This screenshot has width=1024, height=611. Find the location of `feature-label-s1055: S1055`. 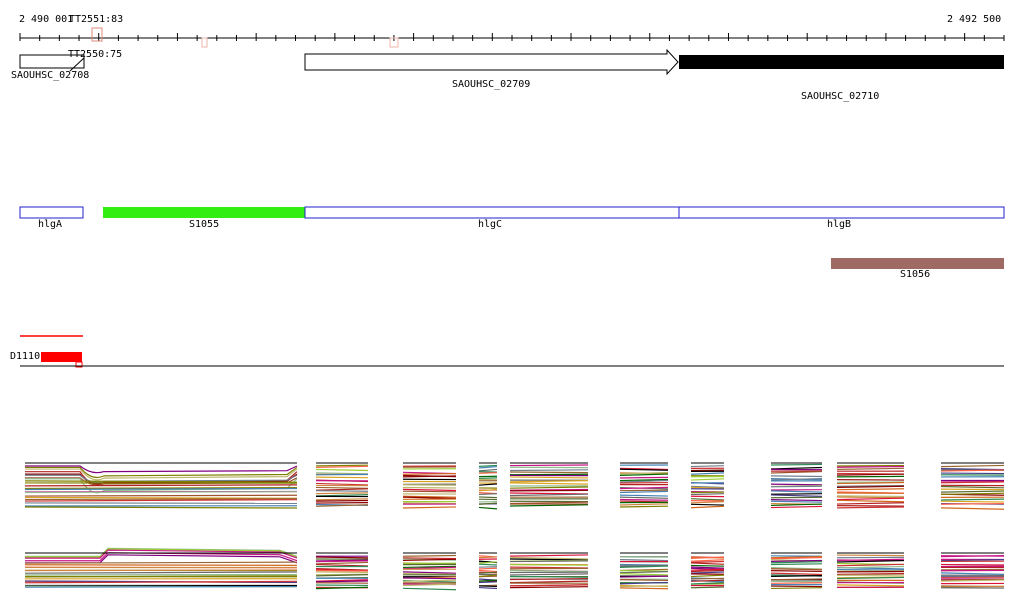

feature-label-s1055: S1055 is located at coordinates (204, 224).